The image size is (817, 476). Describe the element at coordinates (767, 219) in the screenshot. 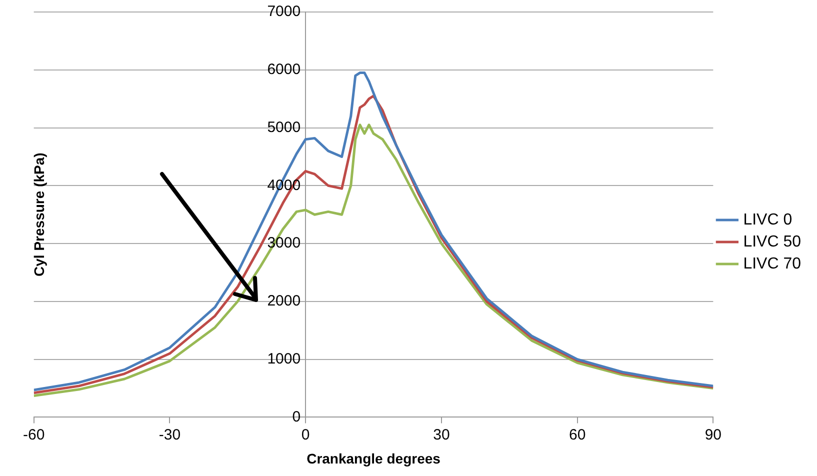

I see `legend-label: LIVC 0` at that location.